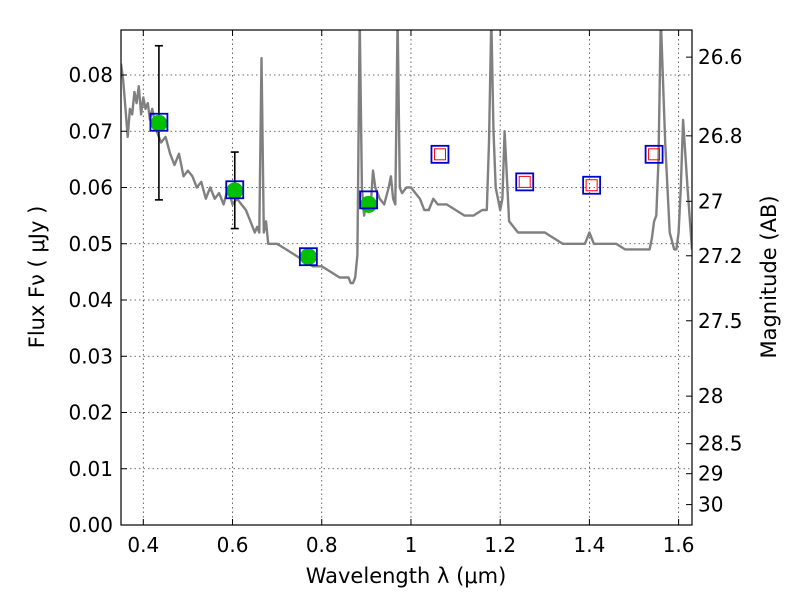 This screenshot has width=800, height=600. Describe the element at coordinates (90, 131) in the screenshot. I see `y-tick-label: 0.07` at that location.